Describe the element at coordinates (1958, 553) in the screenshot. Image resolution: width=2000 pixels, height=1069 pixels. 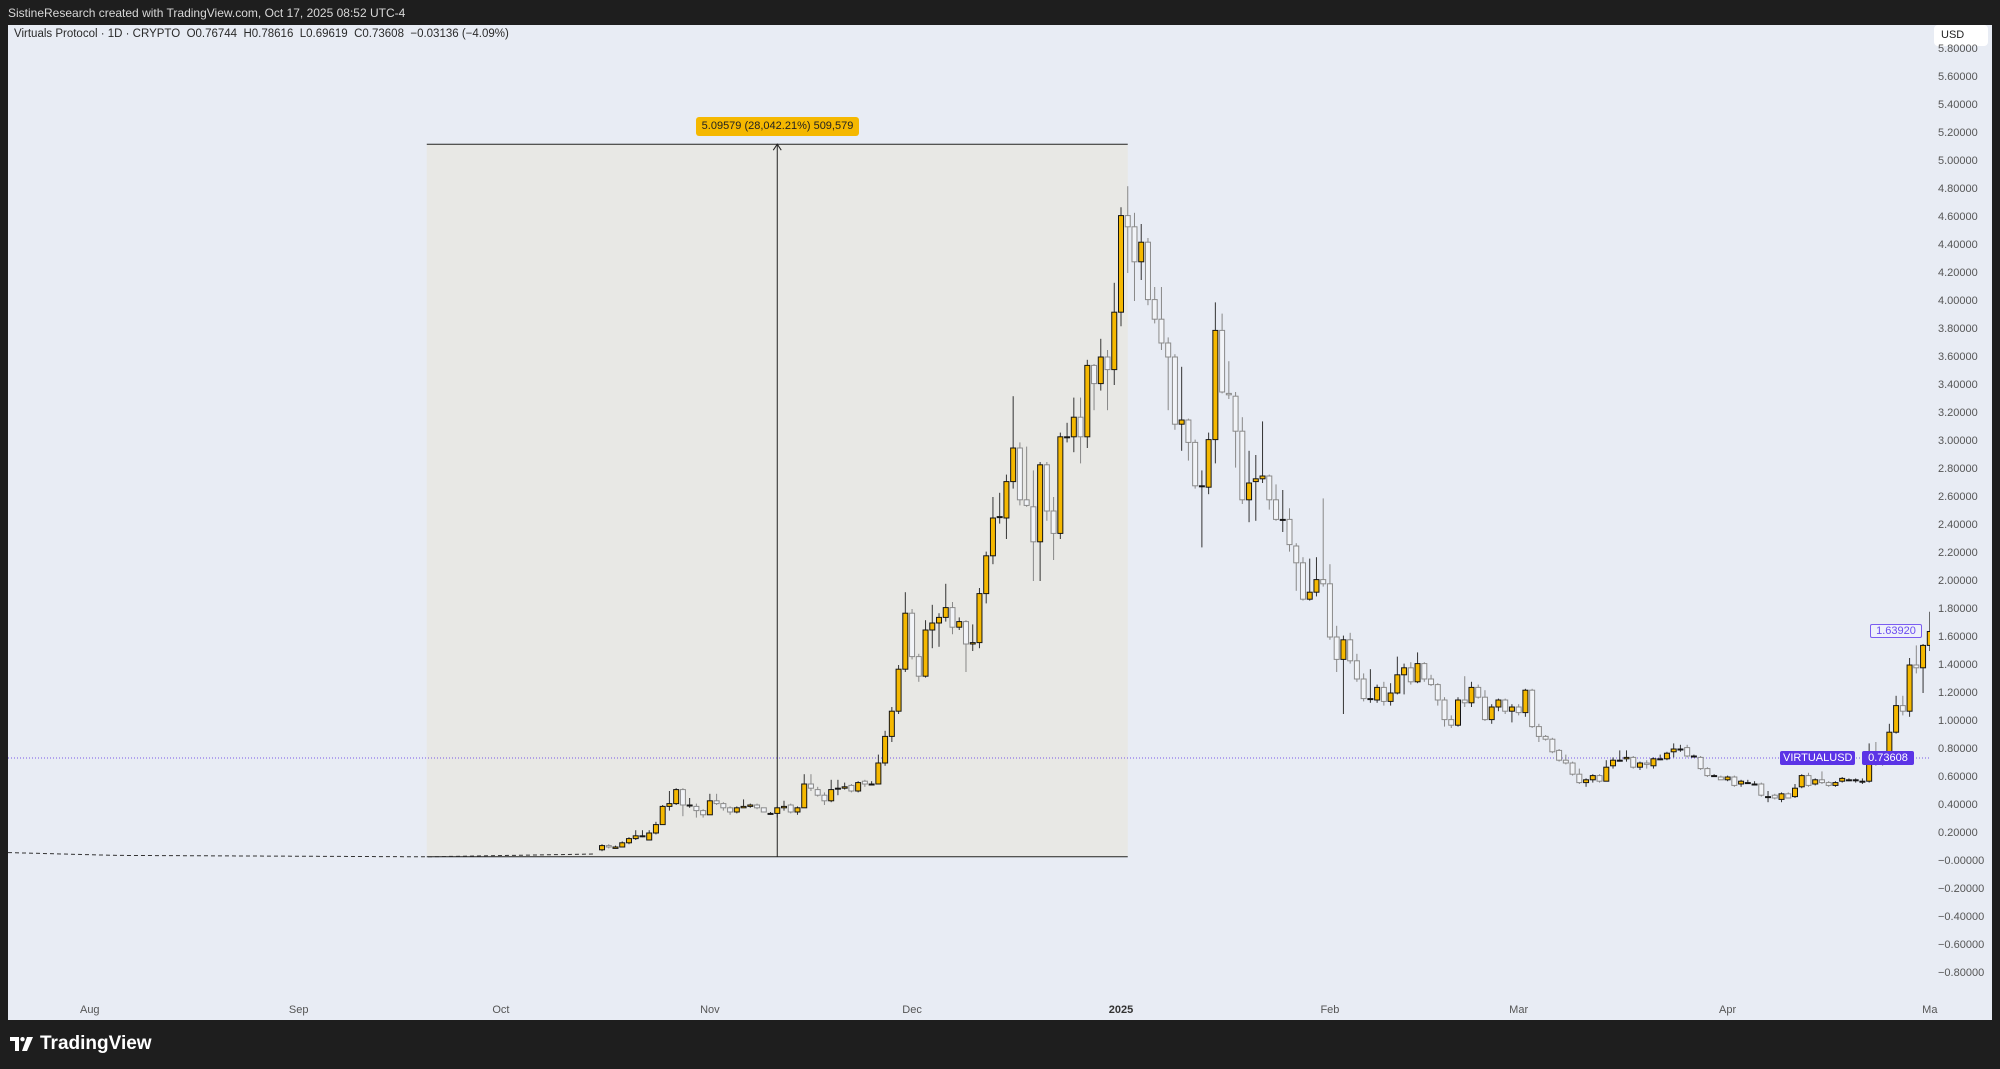
I see `price-tick-label: 2.20000` at that location.